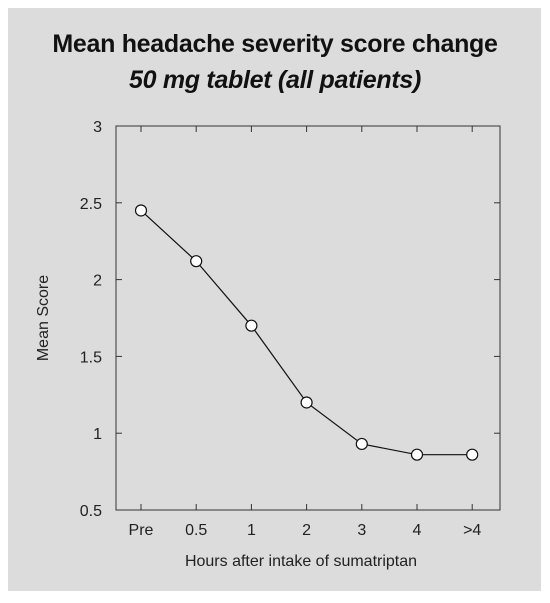 This screenshot has height=603, width=550. Describe the element at coordinates (472, 530) in the screenshot. I see `x-tick-label: >4` at that location.